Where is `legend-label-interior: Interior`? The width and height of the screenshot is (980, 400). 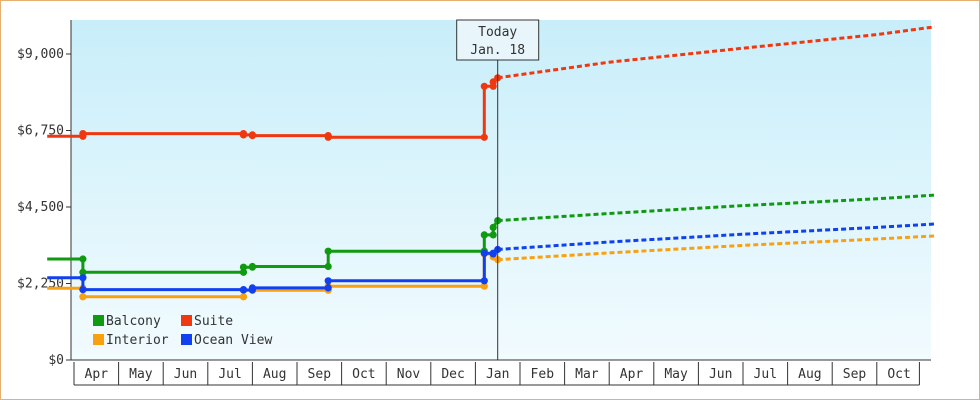
legend-label-interior: Interior is located at coordinates (137, 340).